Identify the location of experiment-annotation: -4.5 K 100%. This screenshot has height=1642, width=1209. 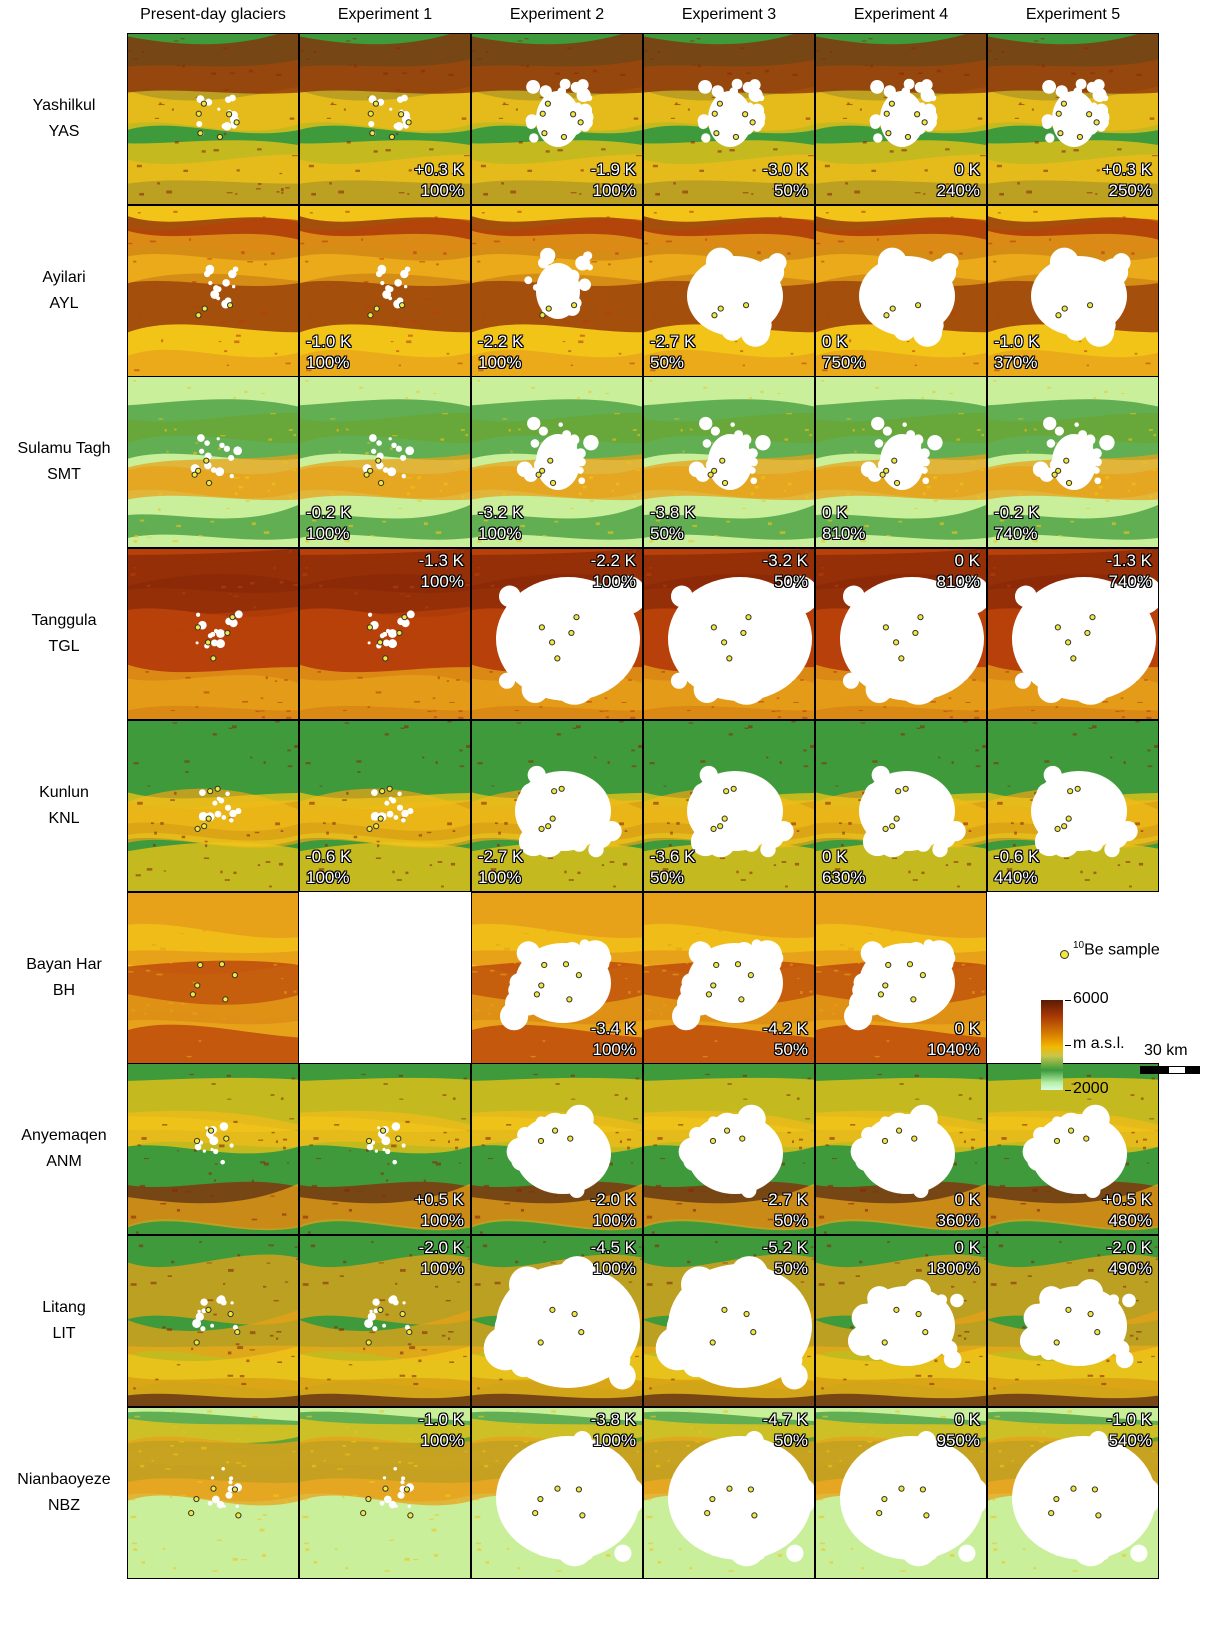
(613, 1258).